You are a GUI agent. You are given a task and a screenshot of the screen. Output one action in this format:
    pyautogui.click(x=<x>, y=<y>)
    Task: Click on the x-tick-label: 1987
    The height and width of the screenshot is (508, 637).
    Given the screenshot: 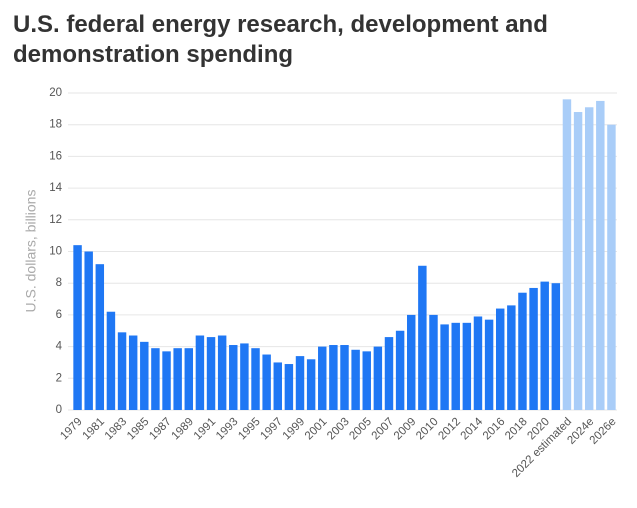 What is the action you would take?
    pyautogui.click(x=160, y=429)
    